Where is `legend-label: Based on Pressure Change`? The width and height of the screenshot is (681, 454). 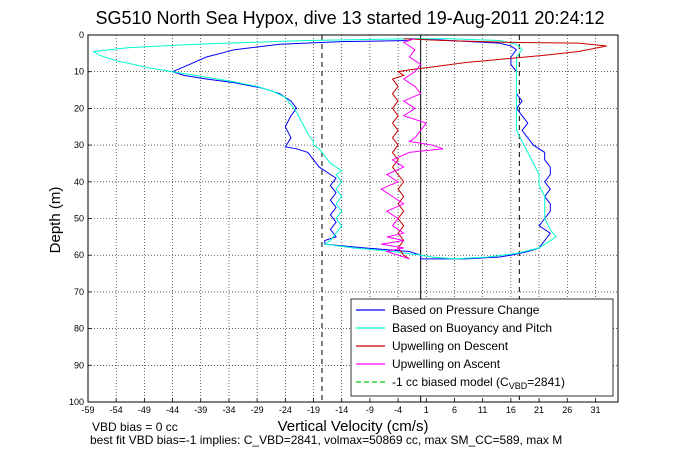 legend-label: Based on Pressure Change is located at coordinates (466, 310).